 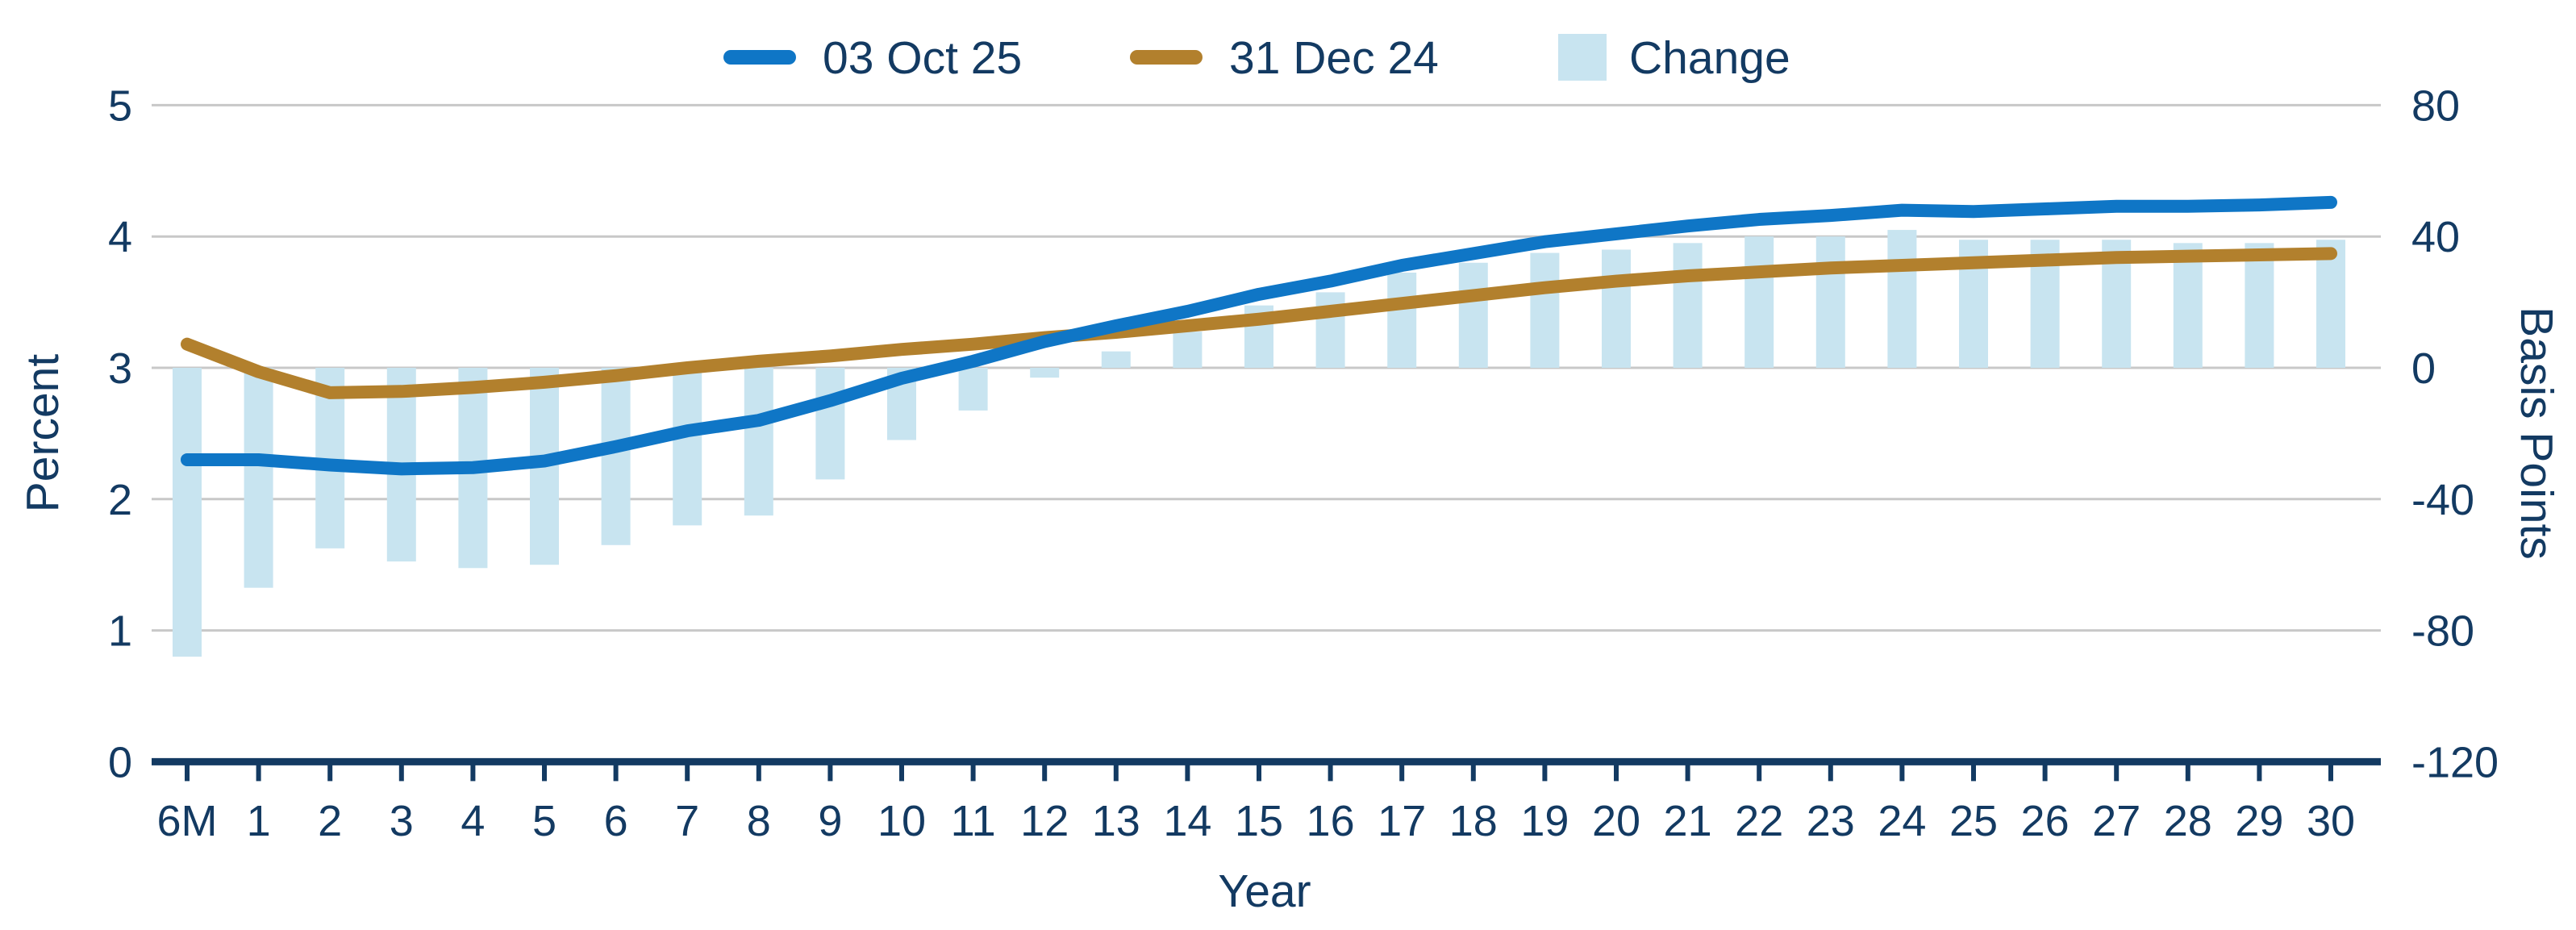 What do you see at coordinates (973, 821) in the screenshot?
I see `x-tick-label-11: 11` at bounding box center [973, 821].